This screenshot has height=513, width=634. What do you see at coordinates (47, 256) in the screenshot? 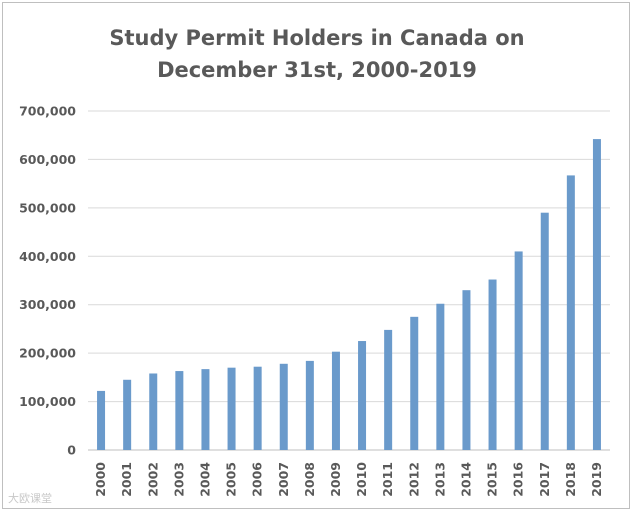
I see `y-tick-label: 400,000` at bounding box center [47, 256].